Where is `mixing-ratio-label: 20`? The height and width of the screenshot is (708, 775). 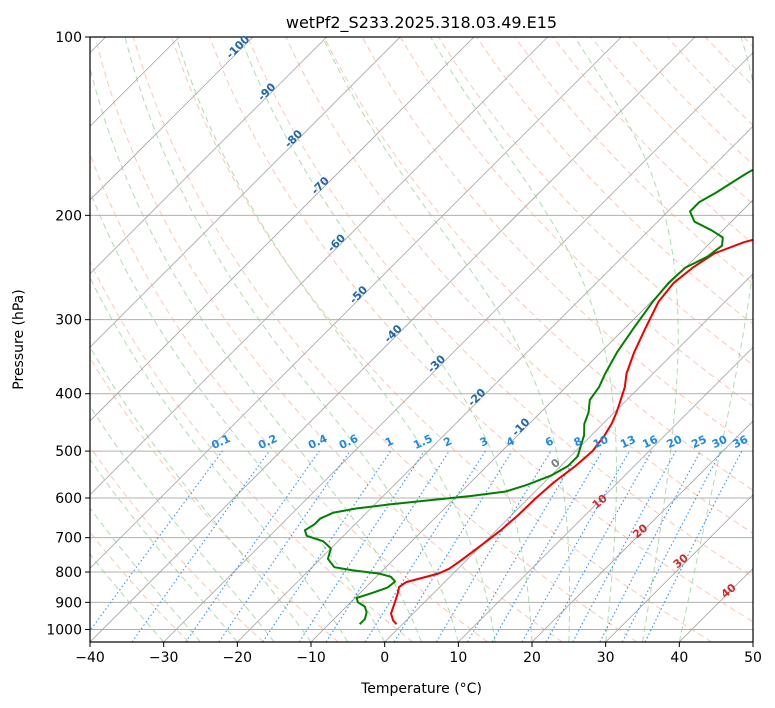 mixing-ratio-label: 20 is located at coordinates (675, 442).